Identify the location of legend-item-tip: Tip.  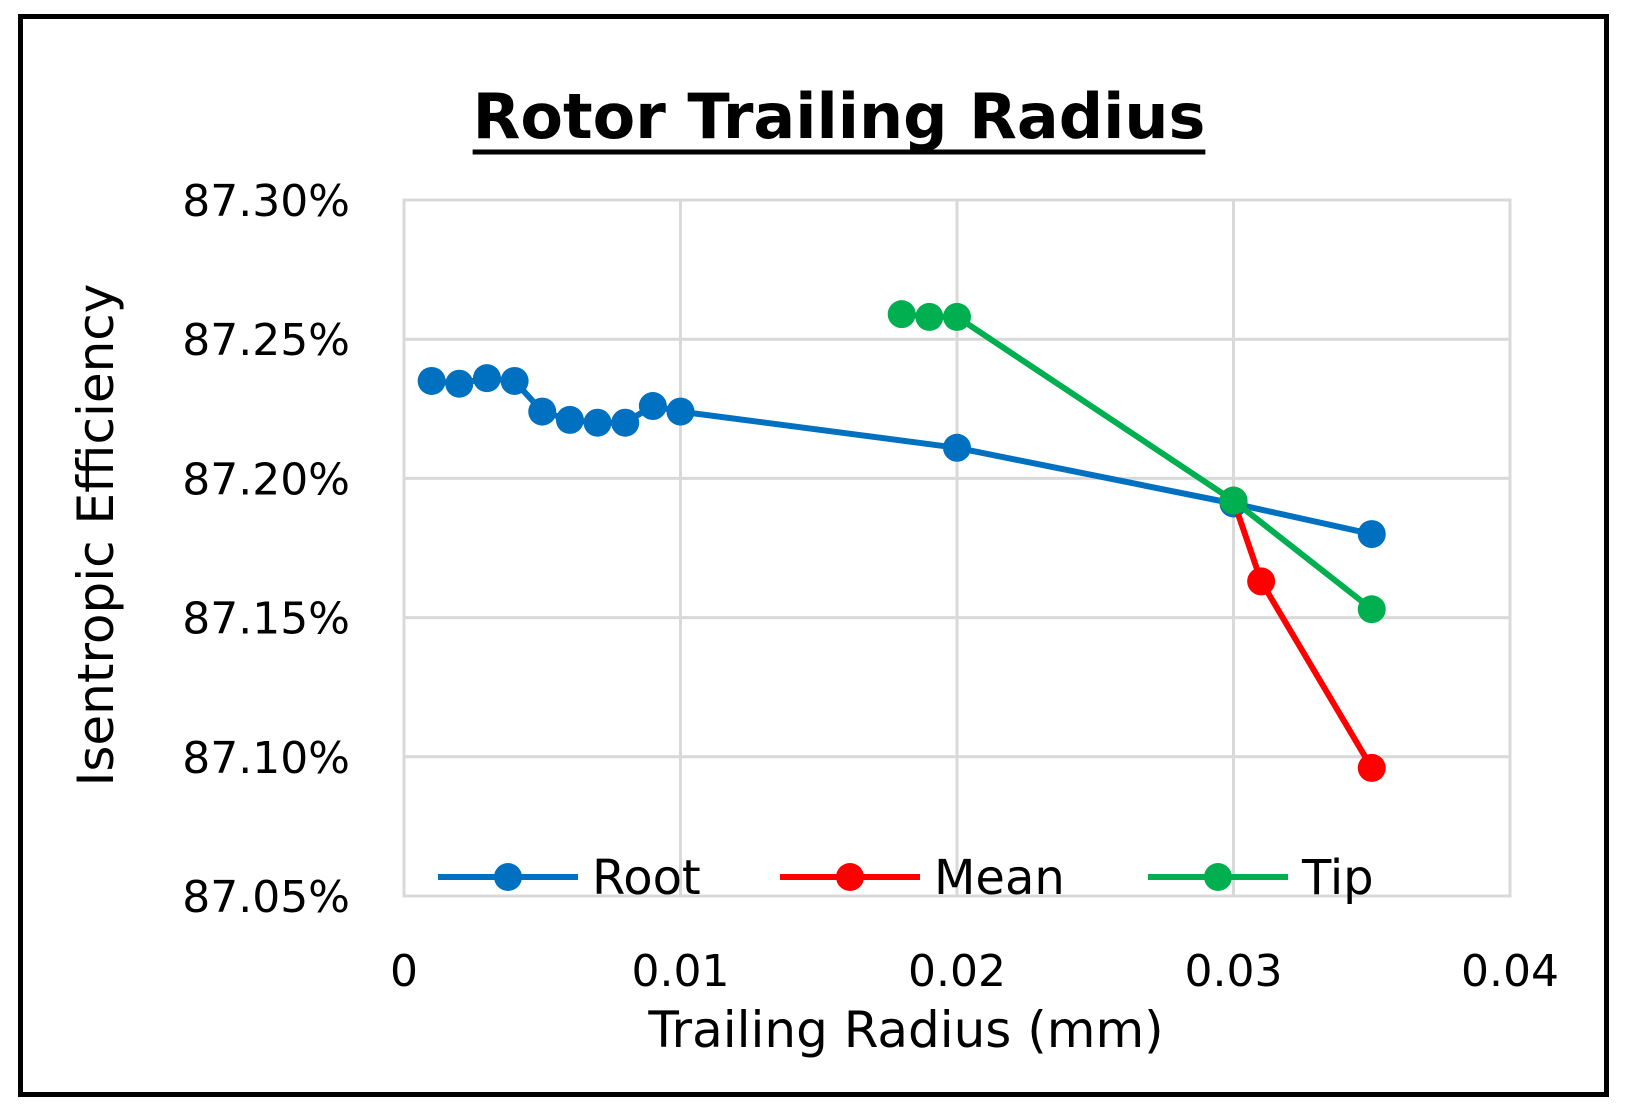
(1261, 878).